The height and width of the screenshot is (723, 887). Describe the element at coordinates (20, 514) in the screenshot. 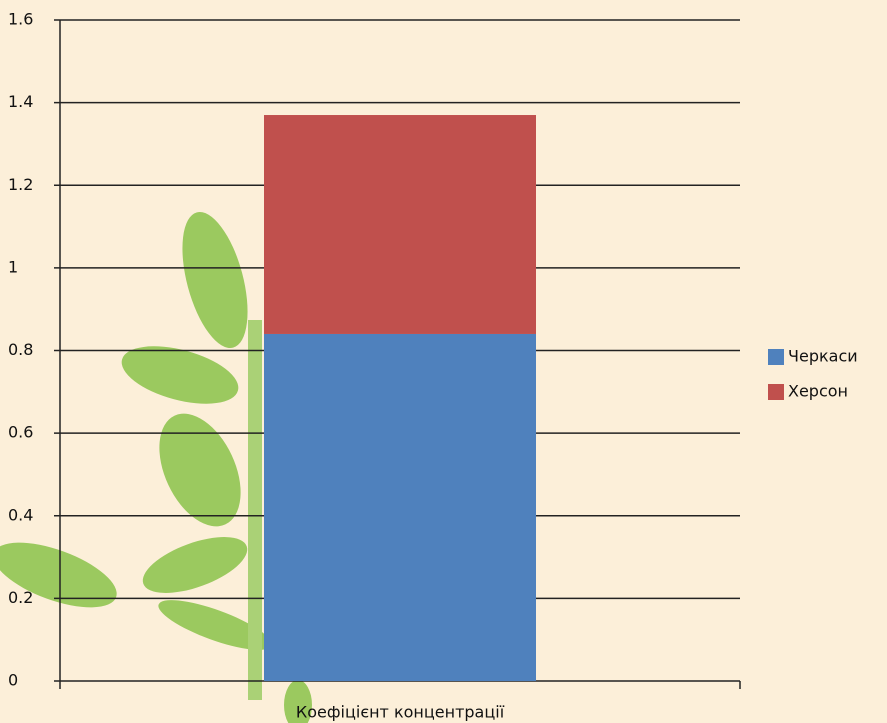

I see `y-tick-label: 0.4` at that location.